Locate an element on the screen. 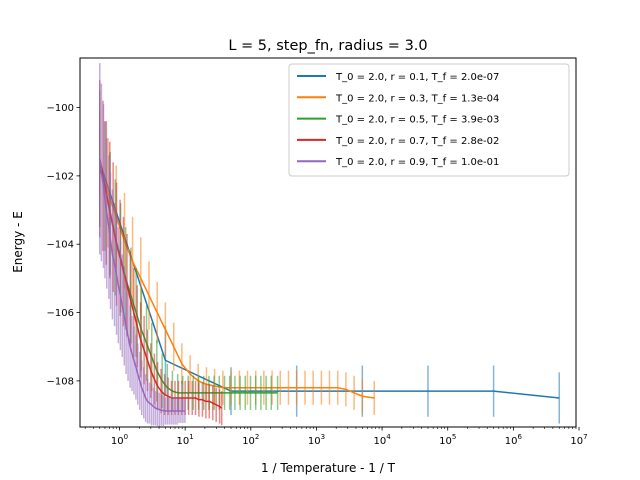 The image size is (640, 480). x-tick-label: 10⁵ is located at coordinates (447, 440).